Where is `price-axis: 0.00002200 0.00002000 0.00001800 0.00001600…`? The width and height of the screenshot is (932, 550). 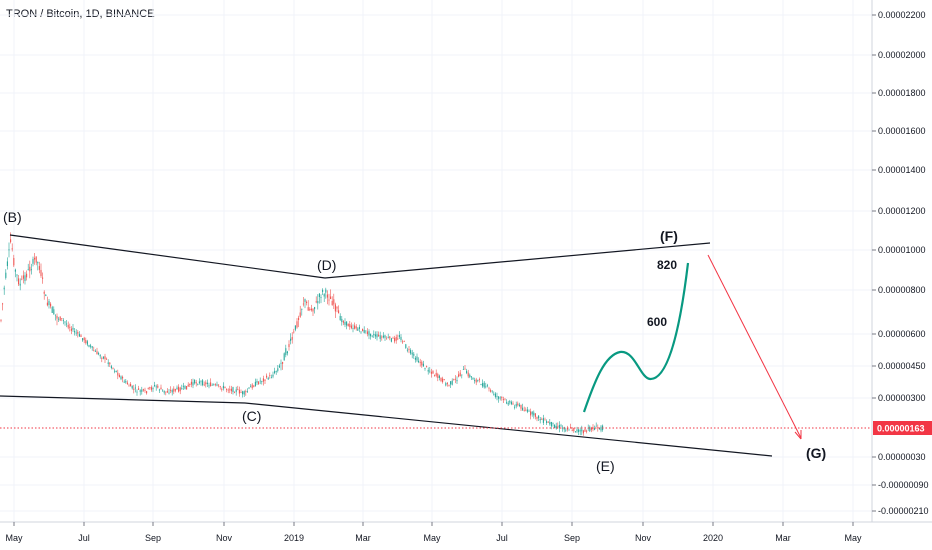
price-axis: 0.00002200 0.00002000 0.00001800 0.00001600… is located at coordinates (900, 263).